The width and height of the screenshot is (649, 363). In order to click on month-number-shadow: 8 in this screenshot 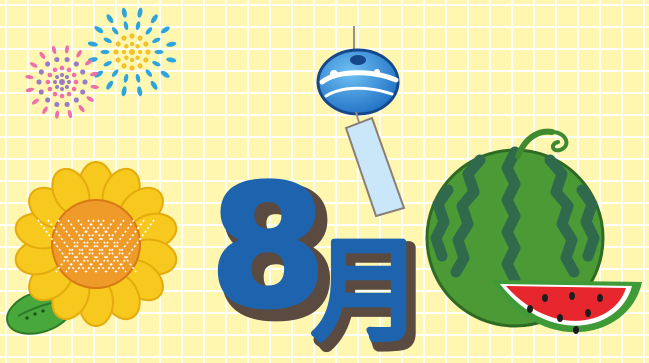, I will do `click(276, 255)`.